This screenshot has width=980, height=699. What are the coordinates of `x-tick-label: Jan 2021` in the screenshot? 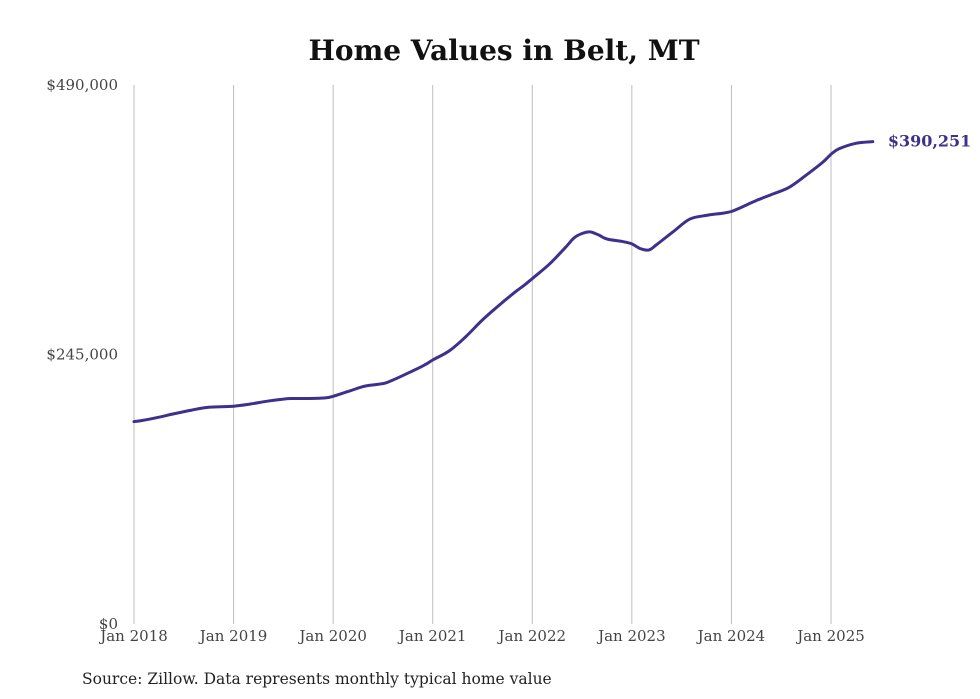 It's located at (432, 636).